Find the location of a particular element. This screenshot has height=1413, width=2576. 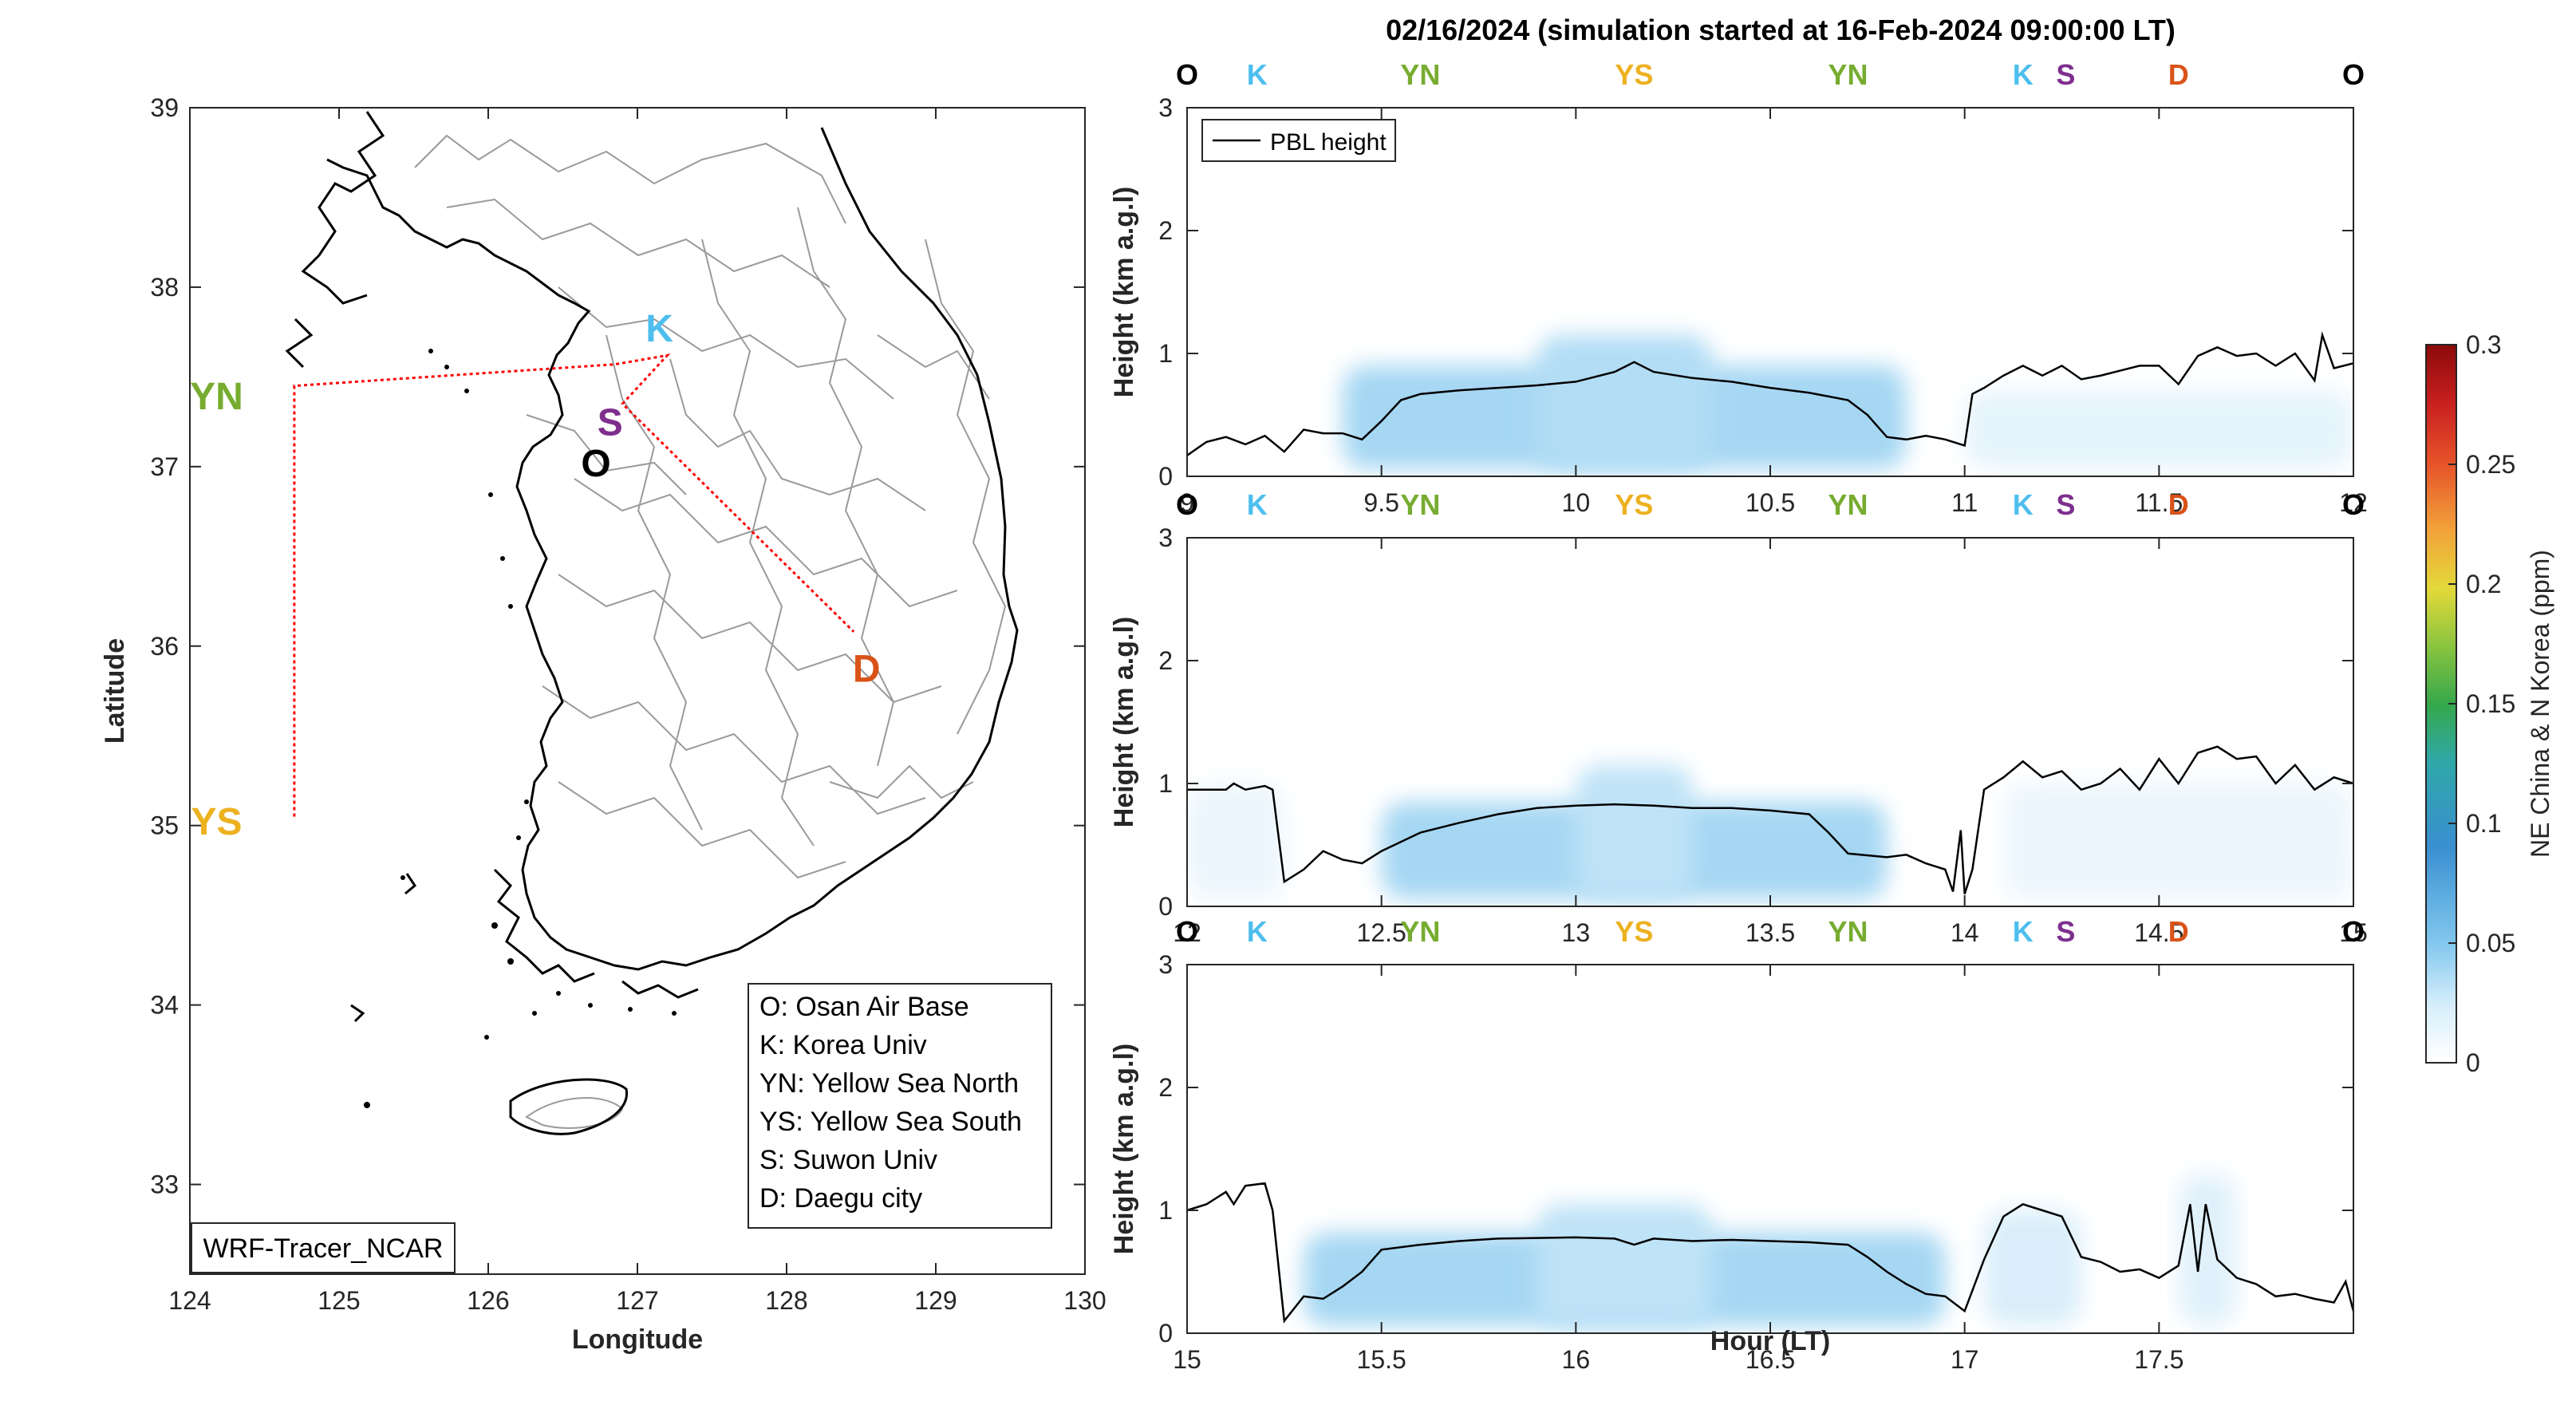

site-label-ys: YS is located at coordinates (216, 822).